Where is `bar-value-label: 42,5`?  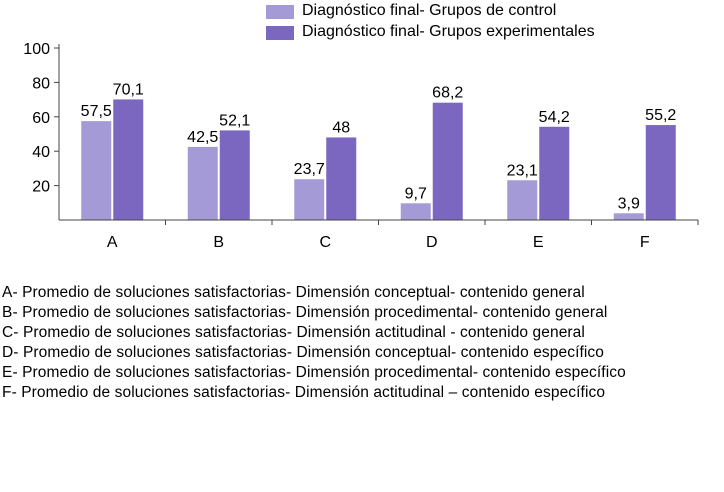
bar-value-label: 42,5 is located at coordinates (202, 137).